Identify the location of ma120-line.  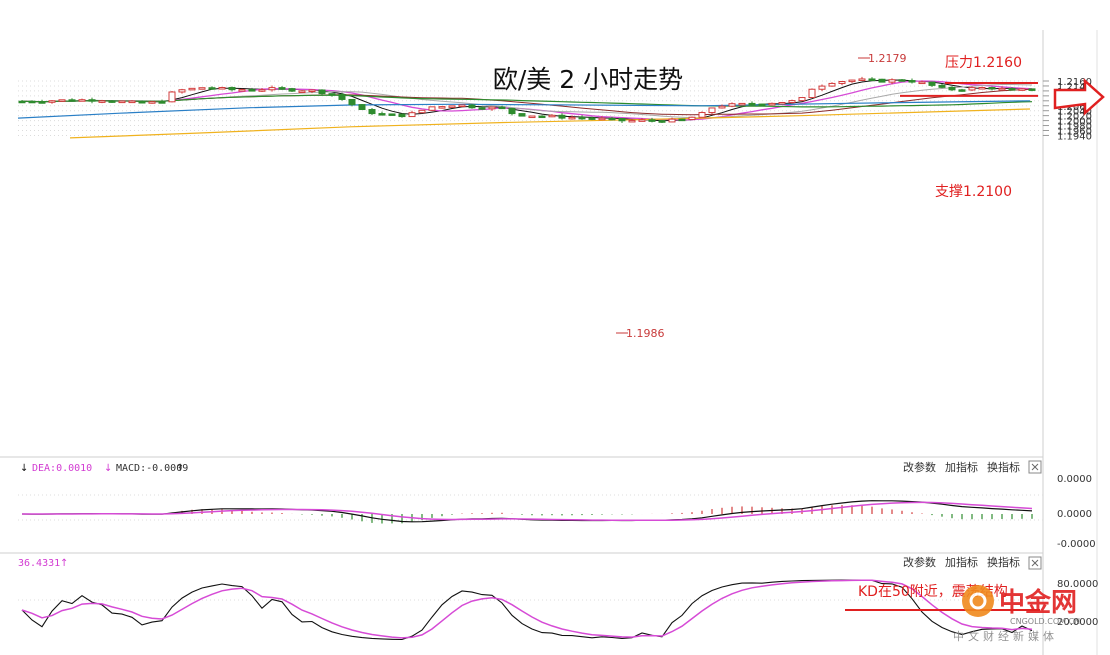
(524, 109).